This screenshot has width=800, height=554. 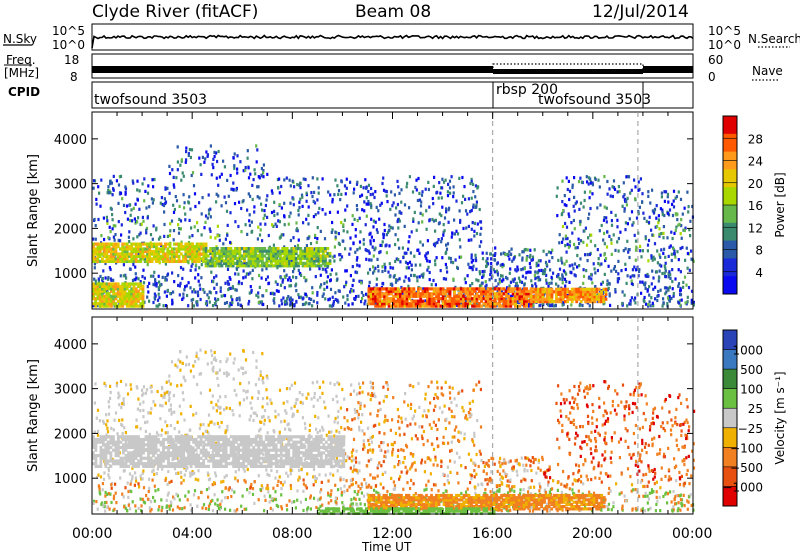 I want to click on nsearch-tick-bottom: 10^0, so click(x=724, y=45).